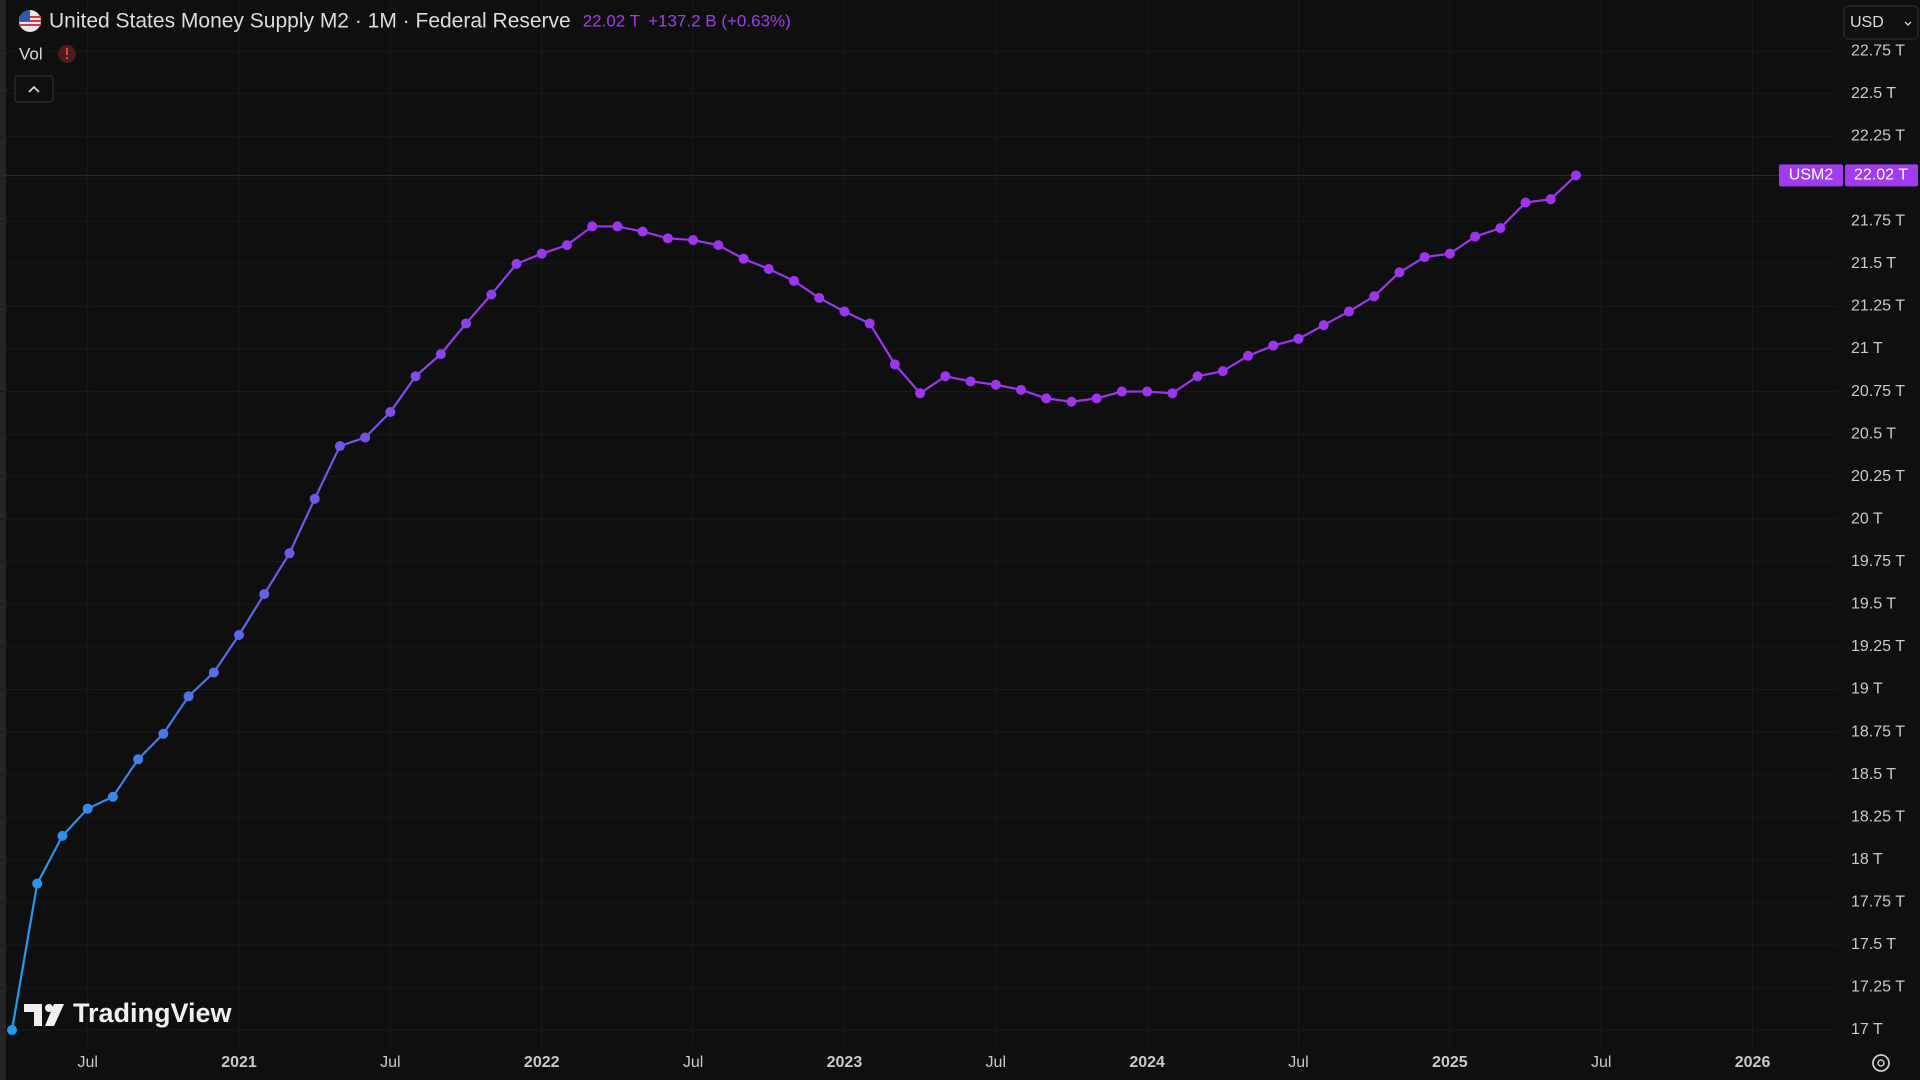 The image size is (1920, 1080). Describe the element at coordinates (719, 20) in the screenshot. I see `header-change: +137.2 B (+0.63%)` at that location.